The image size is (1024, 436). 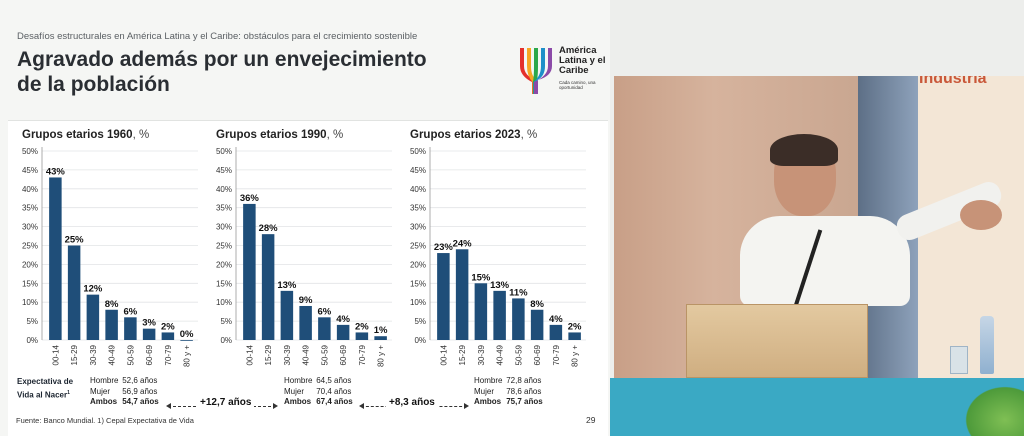 I want to click on data-label: 36%, so click(x=250, y=198).